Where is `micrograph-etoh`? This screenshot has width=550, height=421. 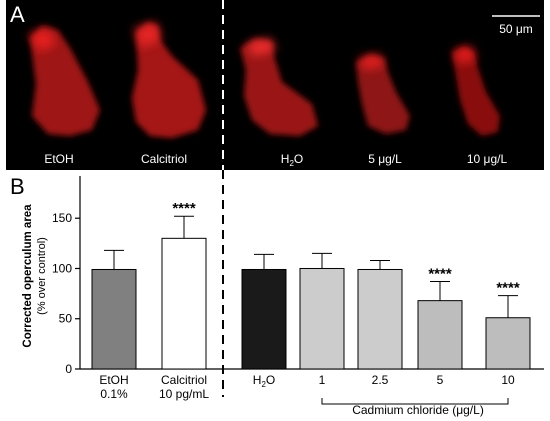
micrograph-etoh is located at coordinates (64, 81).